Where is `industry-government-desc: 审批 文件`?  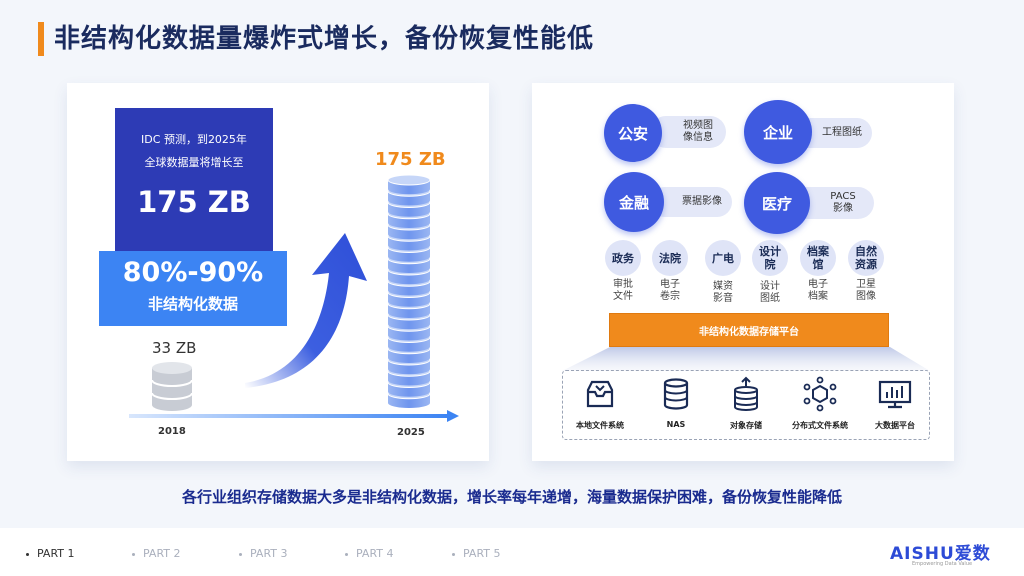
industry-government-desc: 审批 文件 is located at coordinates (623, 290).